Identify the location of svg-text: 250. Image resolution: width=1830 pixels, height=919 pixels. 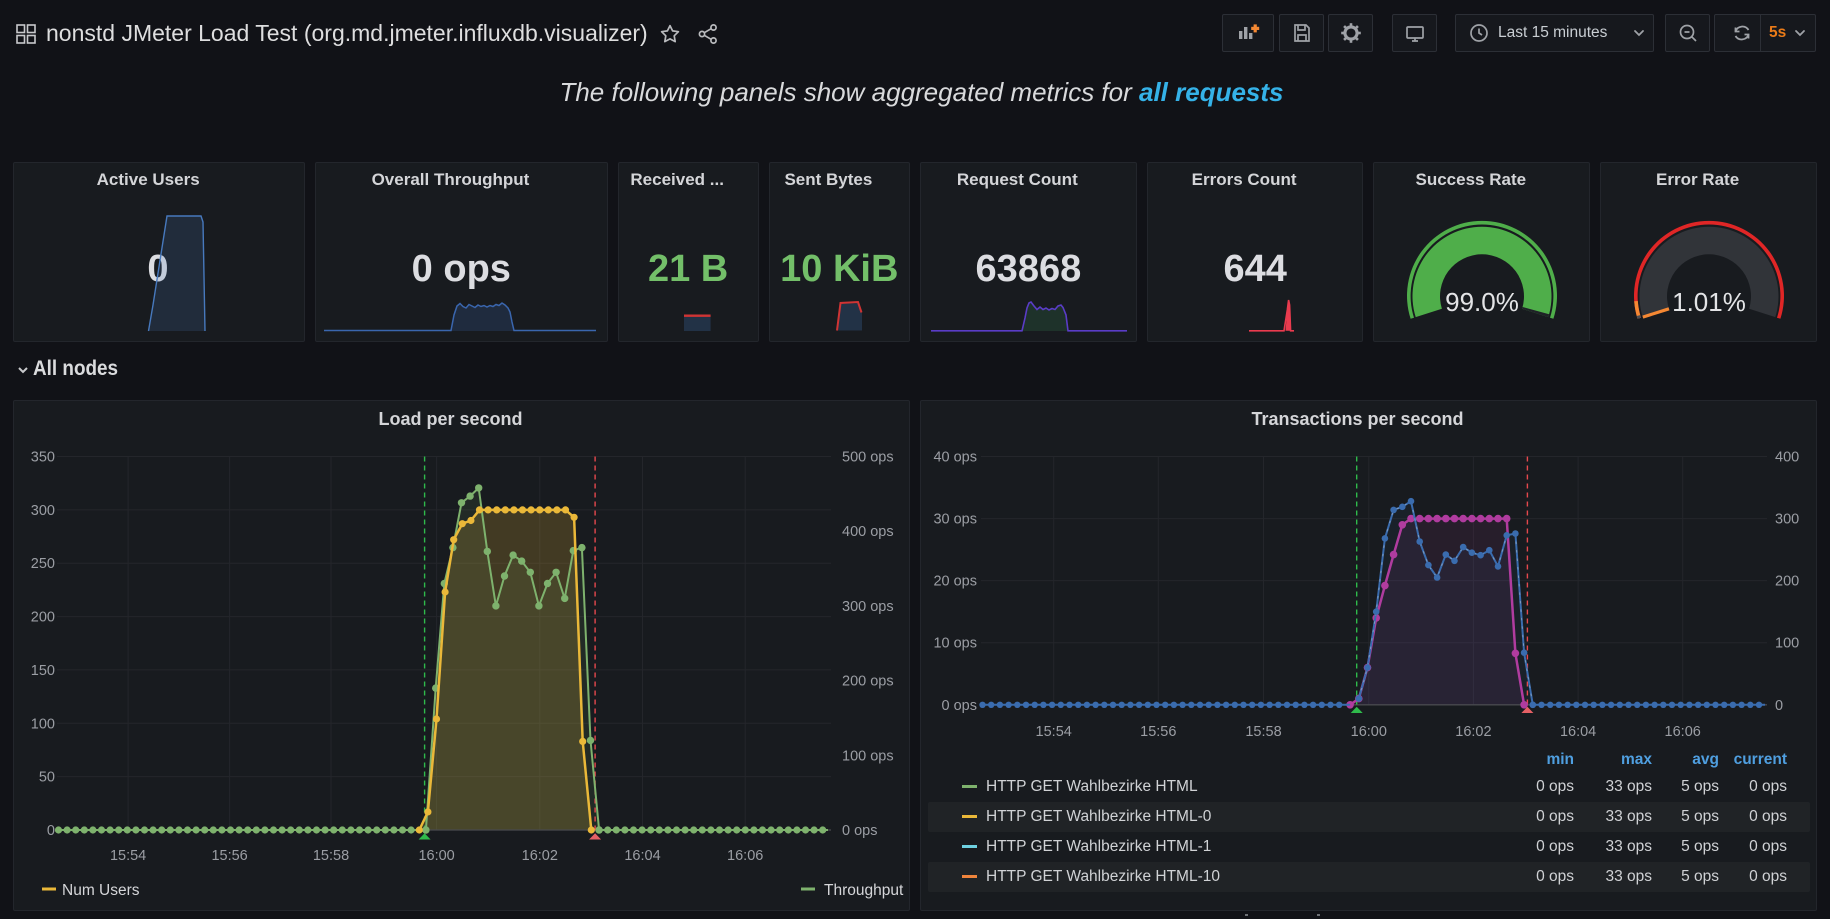
(43, 564).